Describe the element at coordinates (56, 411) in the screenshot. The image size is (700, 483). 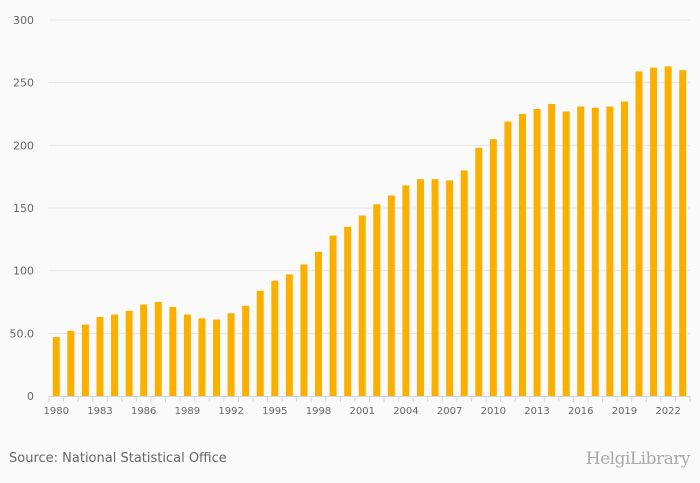
I see `x-tick-label: 1980` at that location.